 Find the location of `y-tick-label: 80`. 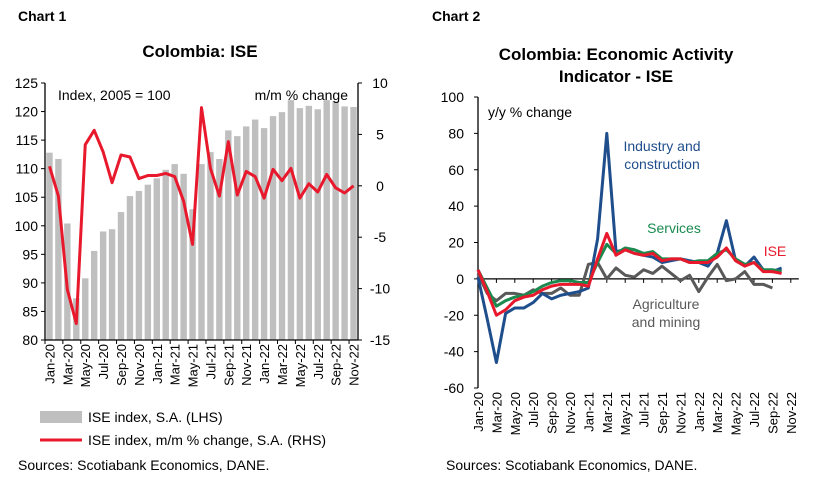

y-tick-label: 80 is located at coordinates (456, 133).